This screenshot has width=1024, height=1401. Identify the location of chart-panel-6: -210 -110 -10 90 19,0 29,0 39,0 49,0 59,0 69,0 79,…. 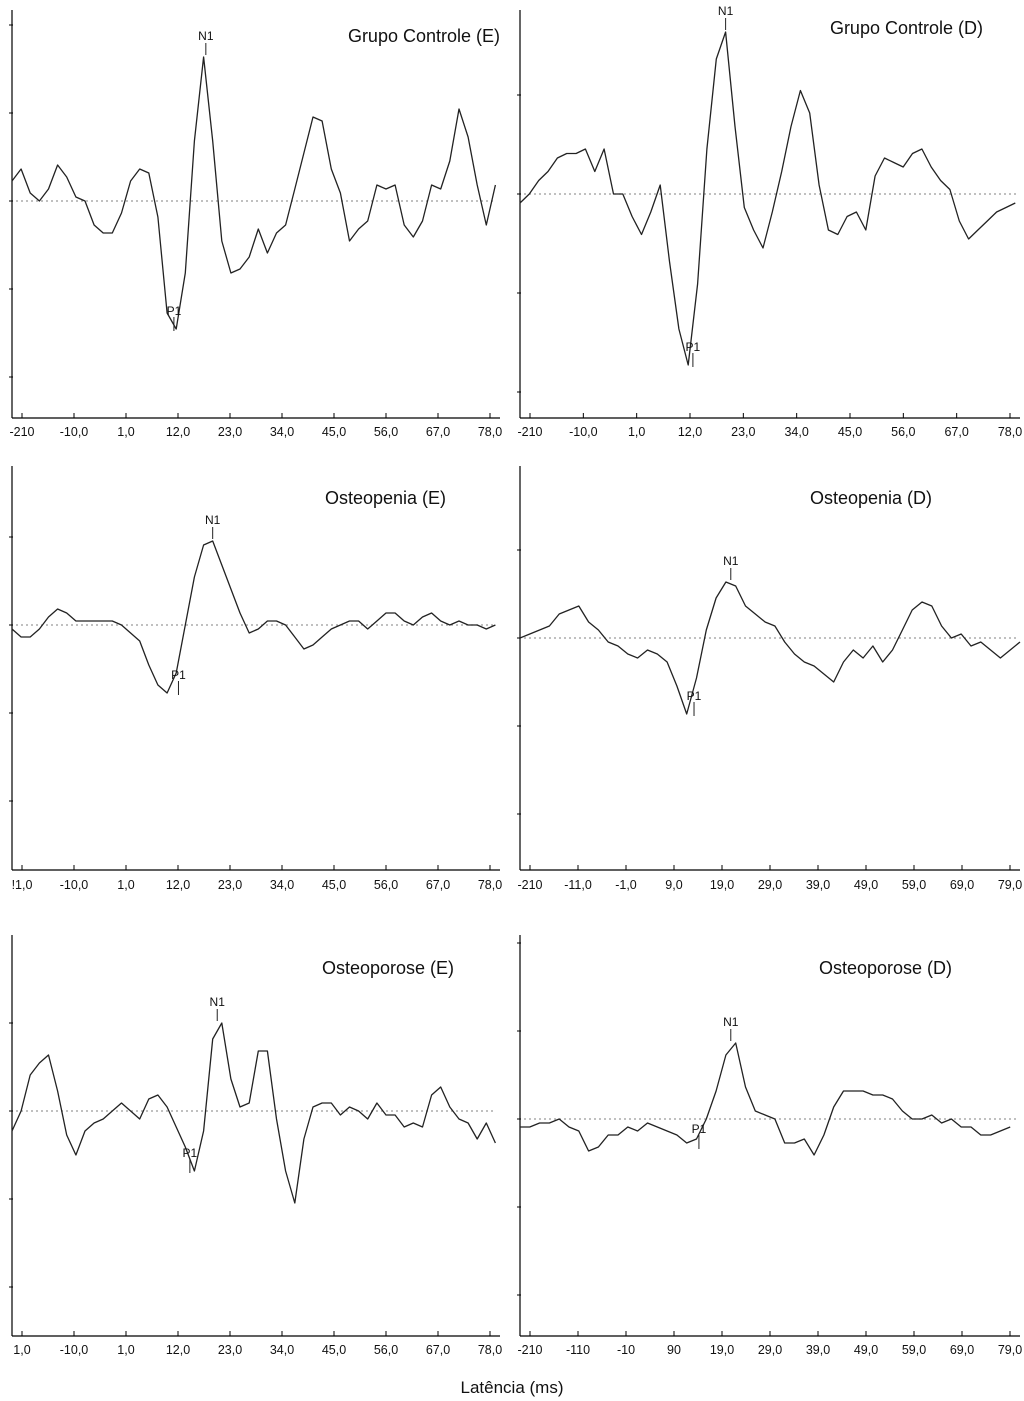
(769, 1146).